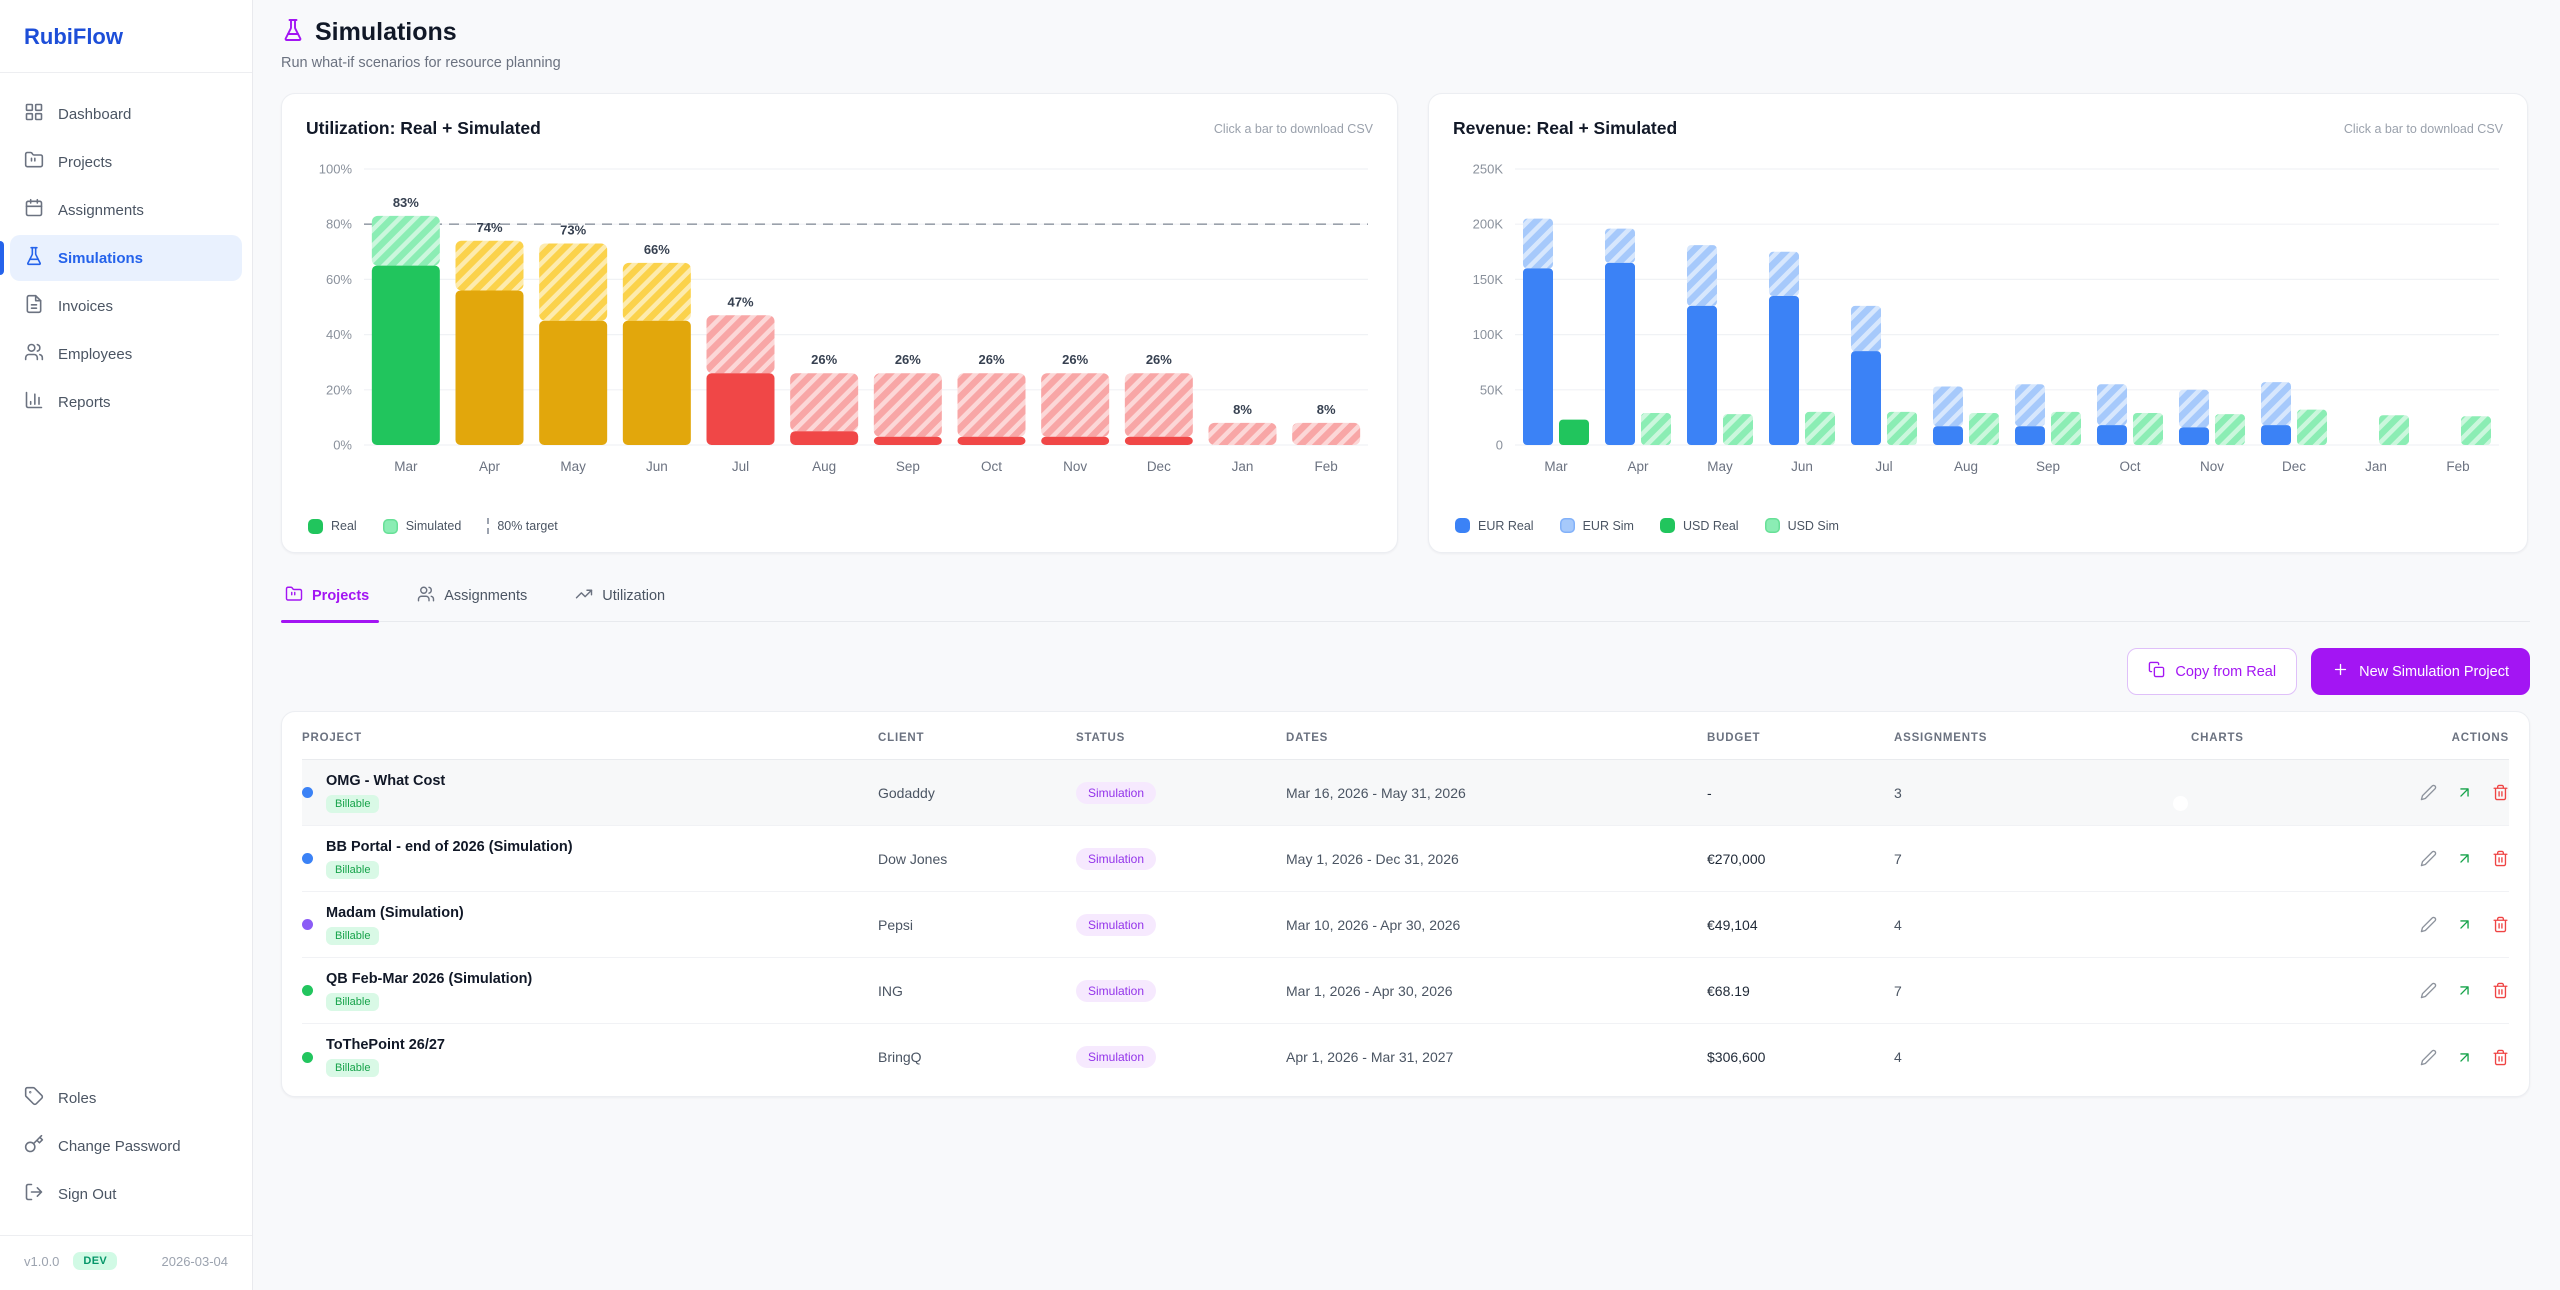 This screenshot has width=2560, height=1290. Describe the element at coordinates (2423, 128) in the screenshot. I see `revenue-csv-hint: Click a bar to download CSV` at that location.